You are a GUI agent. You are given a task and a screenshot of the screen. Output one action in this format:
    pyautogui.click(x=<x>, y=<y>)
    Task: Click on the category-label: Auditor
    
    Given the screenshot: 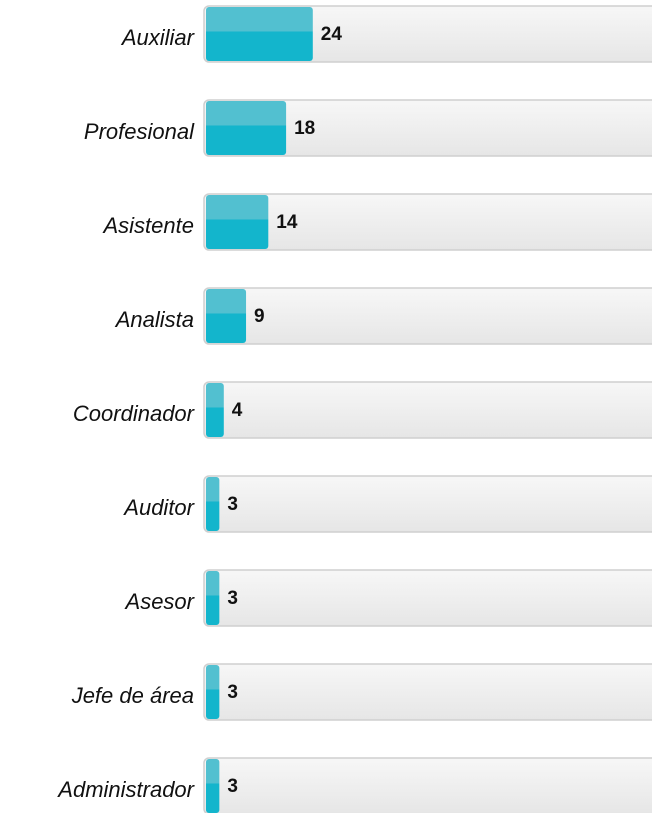 What is the action you would take?
    pyautogui.click(x=158, y=507)
    